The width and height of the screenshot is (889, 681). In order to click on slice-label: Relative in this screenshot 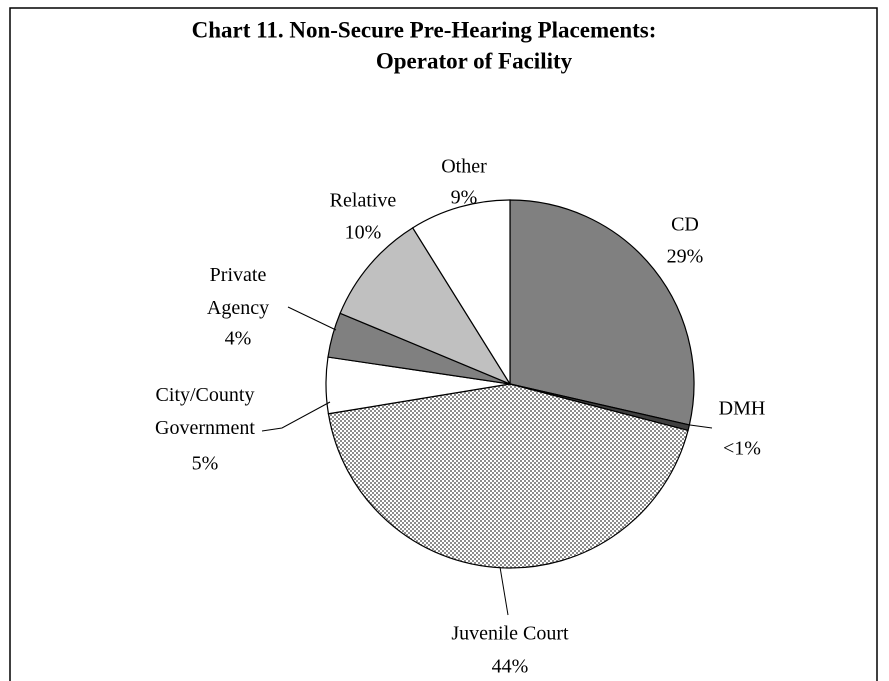, I will do `click(363, 201)`.